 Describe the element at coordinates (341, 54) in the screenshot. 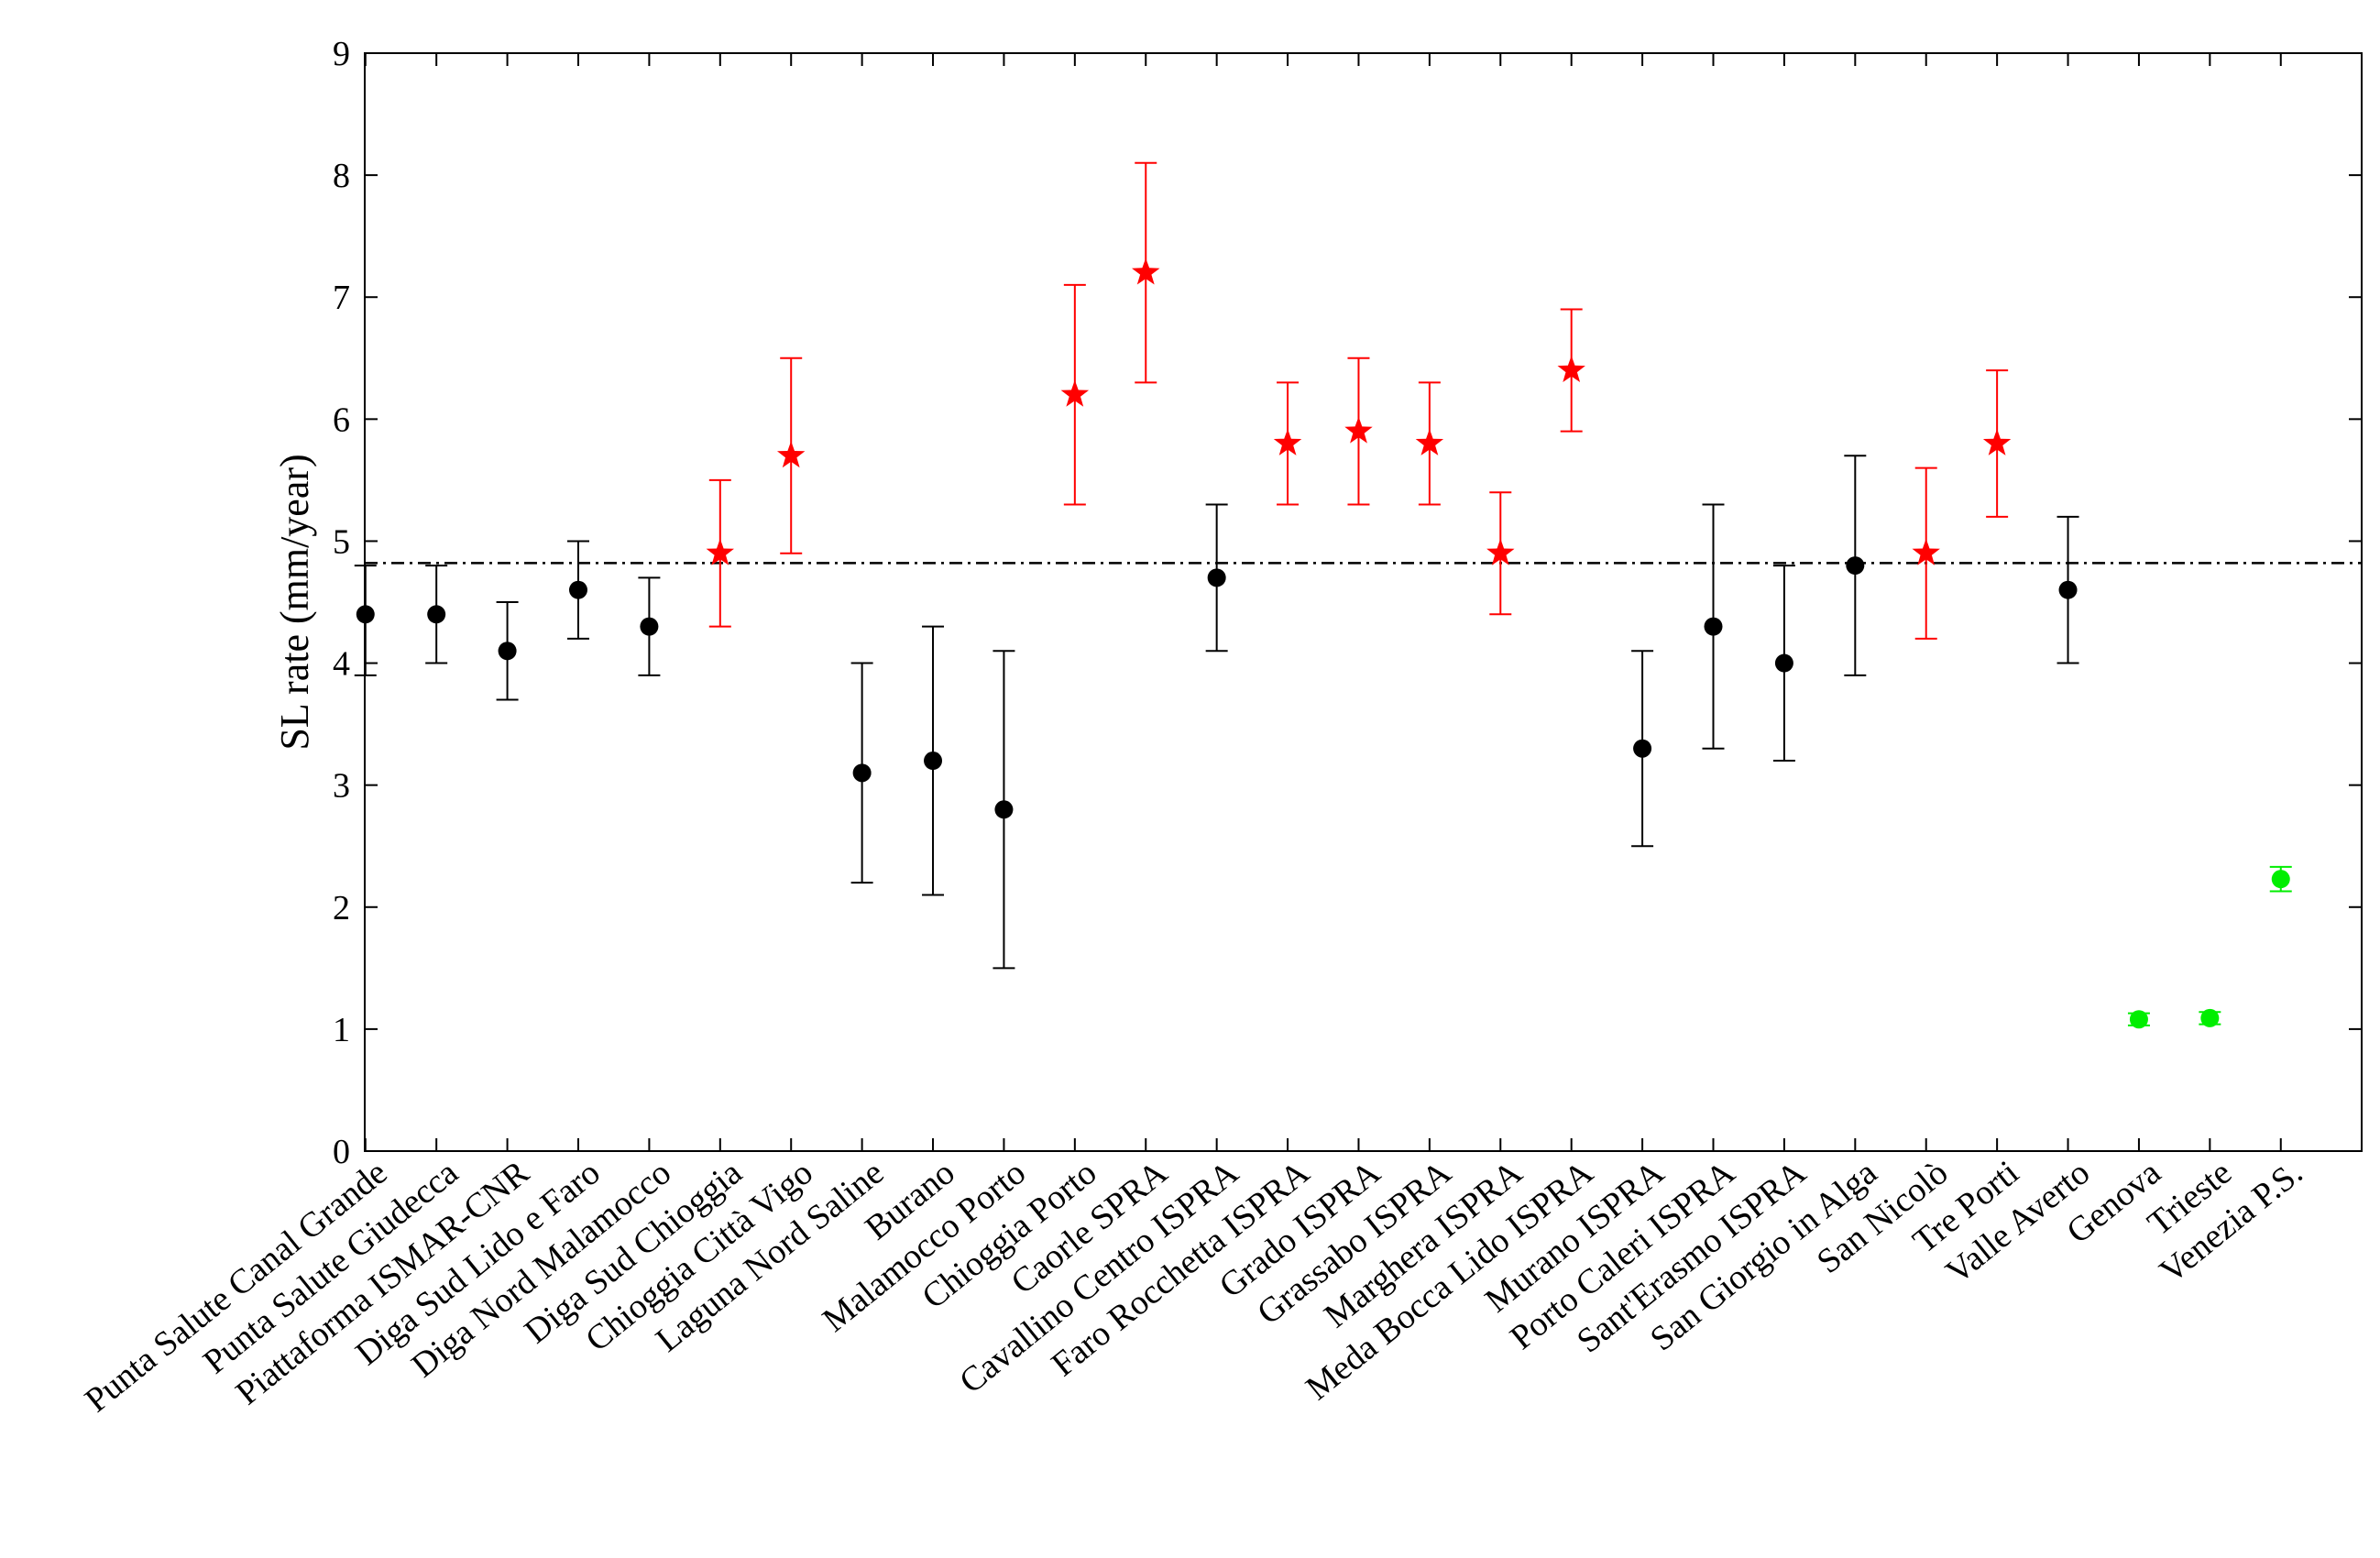

I see `y-tick-label: 9` at that location.